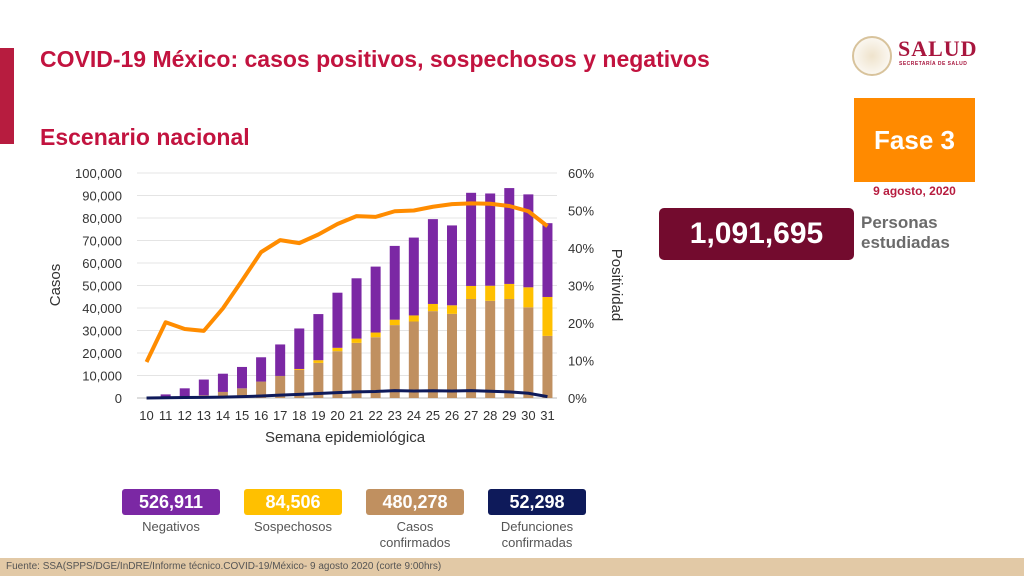 The width and height of the screenshot is (1024, 576). What do you see at coordinates (102, 353) in the screenshot?
I see `y-tick-label: 20,000` at bounding box center [102, 353].